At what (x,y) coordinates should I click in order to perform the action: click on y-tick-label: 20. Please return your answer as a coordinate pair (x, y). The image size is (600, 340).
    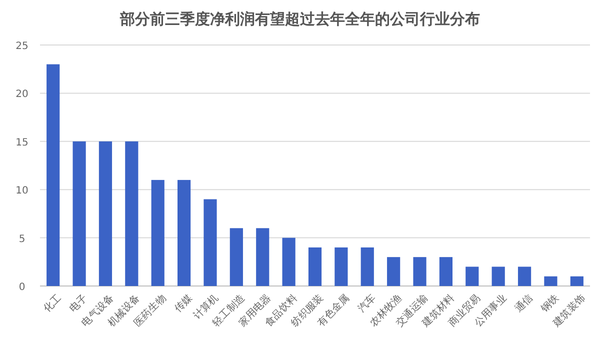
    Looking at the image, I should click on (22, 94).